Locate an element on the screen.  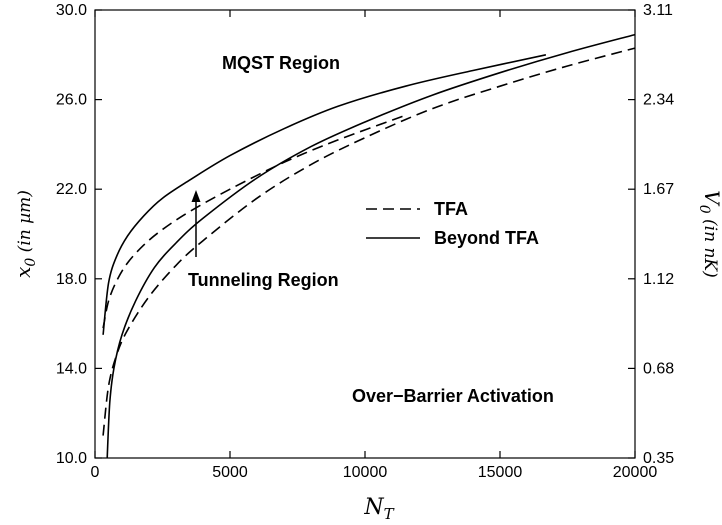
x-axis-label-sub: T is located at coordinates (389, 514).